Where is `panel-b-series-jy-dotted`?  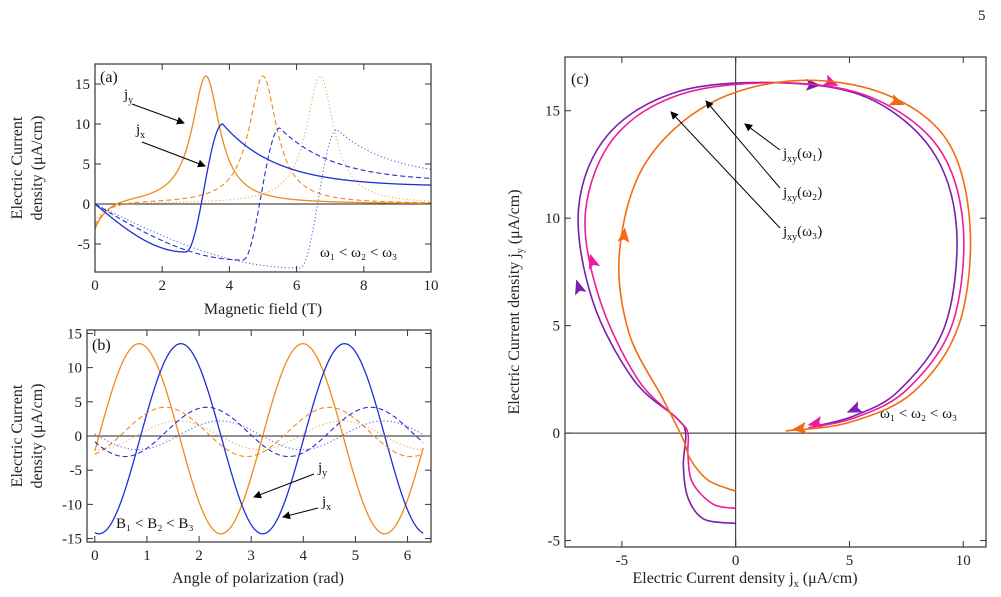
panel-b-series-jy-dotted is located at coordinates (259, 435).